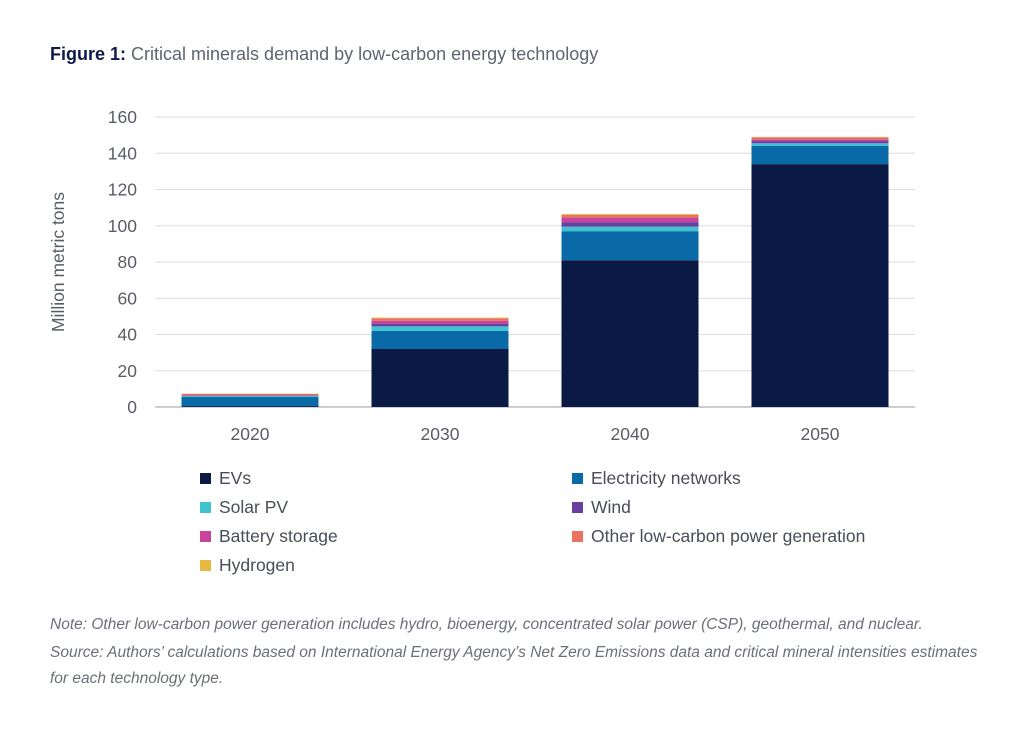  Describe the element at coordinates (820, 285) in the screenshot. I see `bar-segment-evs-2050` at that location.